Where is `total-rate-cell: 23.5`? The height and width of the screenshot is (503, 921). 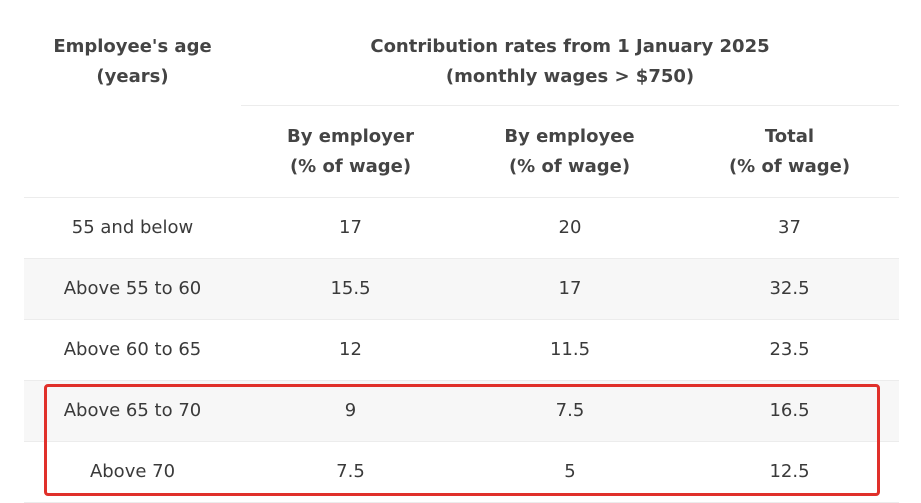
total-rate-cell: 23.5 is located at coordinates (789, 349).